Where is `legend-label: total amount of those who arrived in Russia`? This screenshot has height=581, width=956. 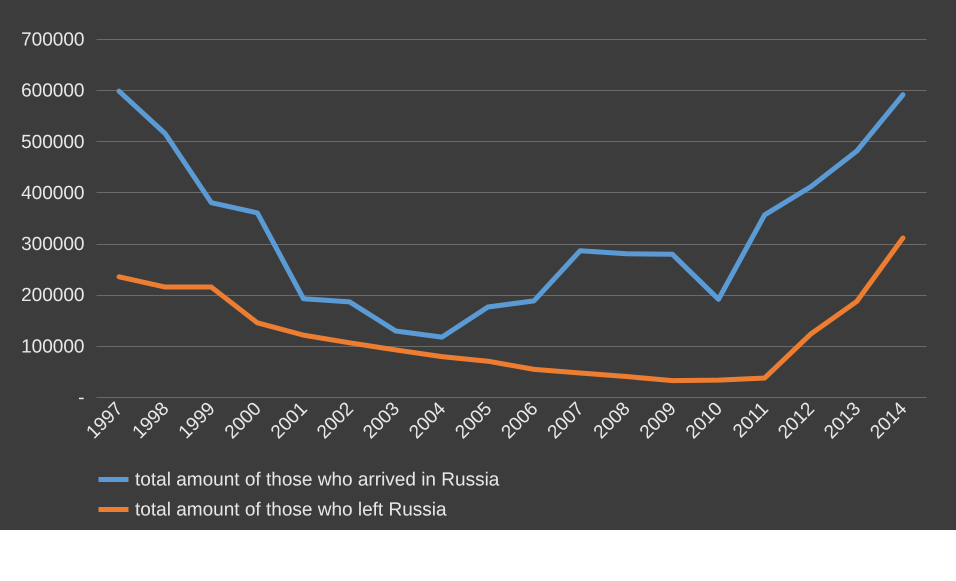 legend-label: total amount of those who arrived in Russia is located at coordinates (317, 480).